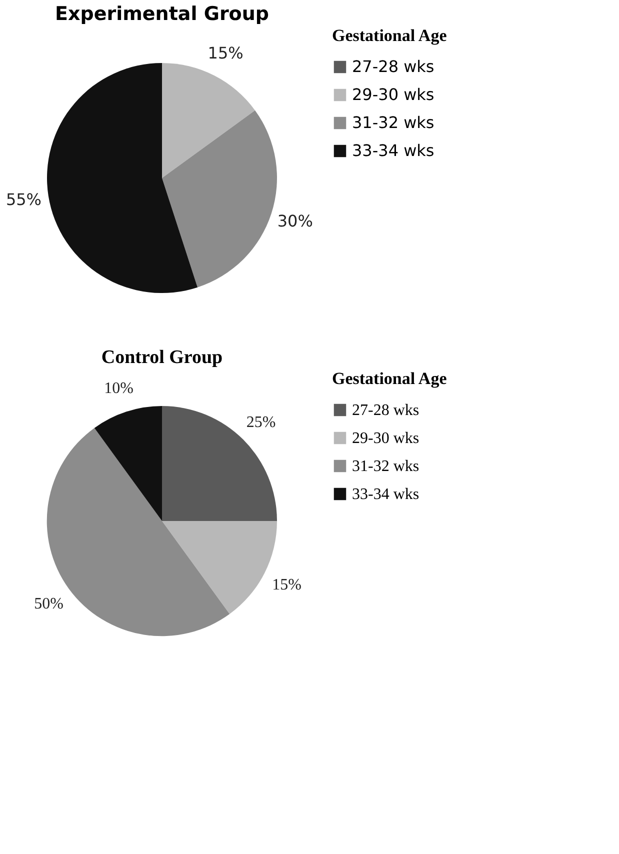  What do you see at coordinates (119, 388) in the screenshot?
I see `data-label: 10%` at bounding box center [119, 388].